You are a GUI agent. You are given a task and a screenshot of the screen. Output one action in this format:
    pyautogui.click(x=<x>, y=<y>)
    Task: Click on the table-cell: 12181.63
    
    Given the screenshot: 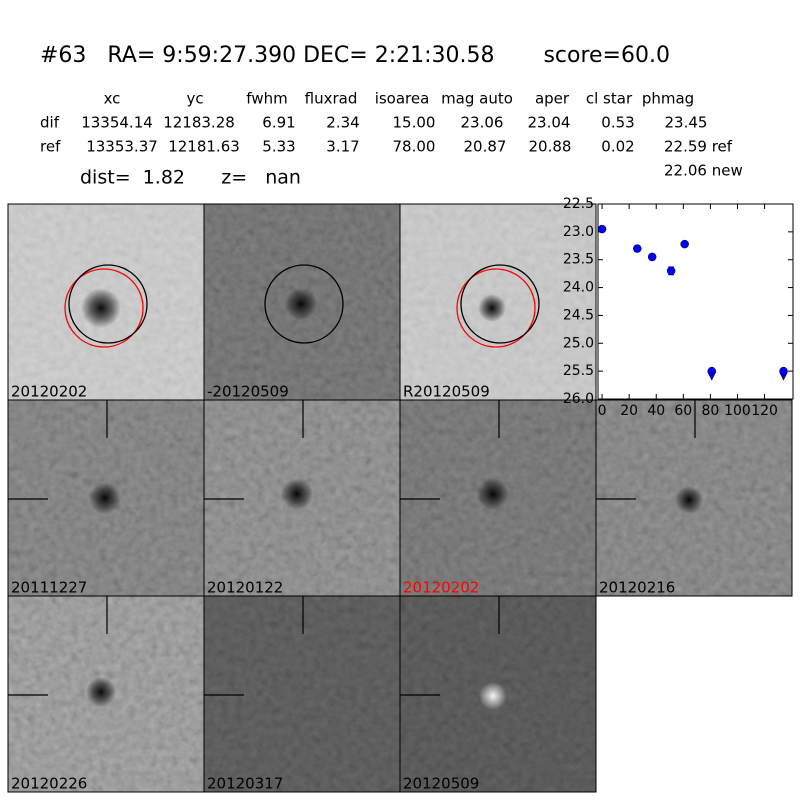 What is the action you would take?
    pyautogui.click(x=204, y=147)
    